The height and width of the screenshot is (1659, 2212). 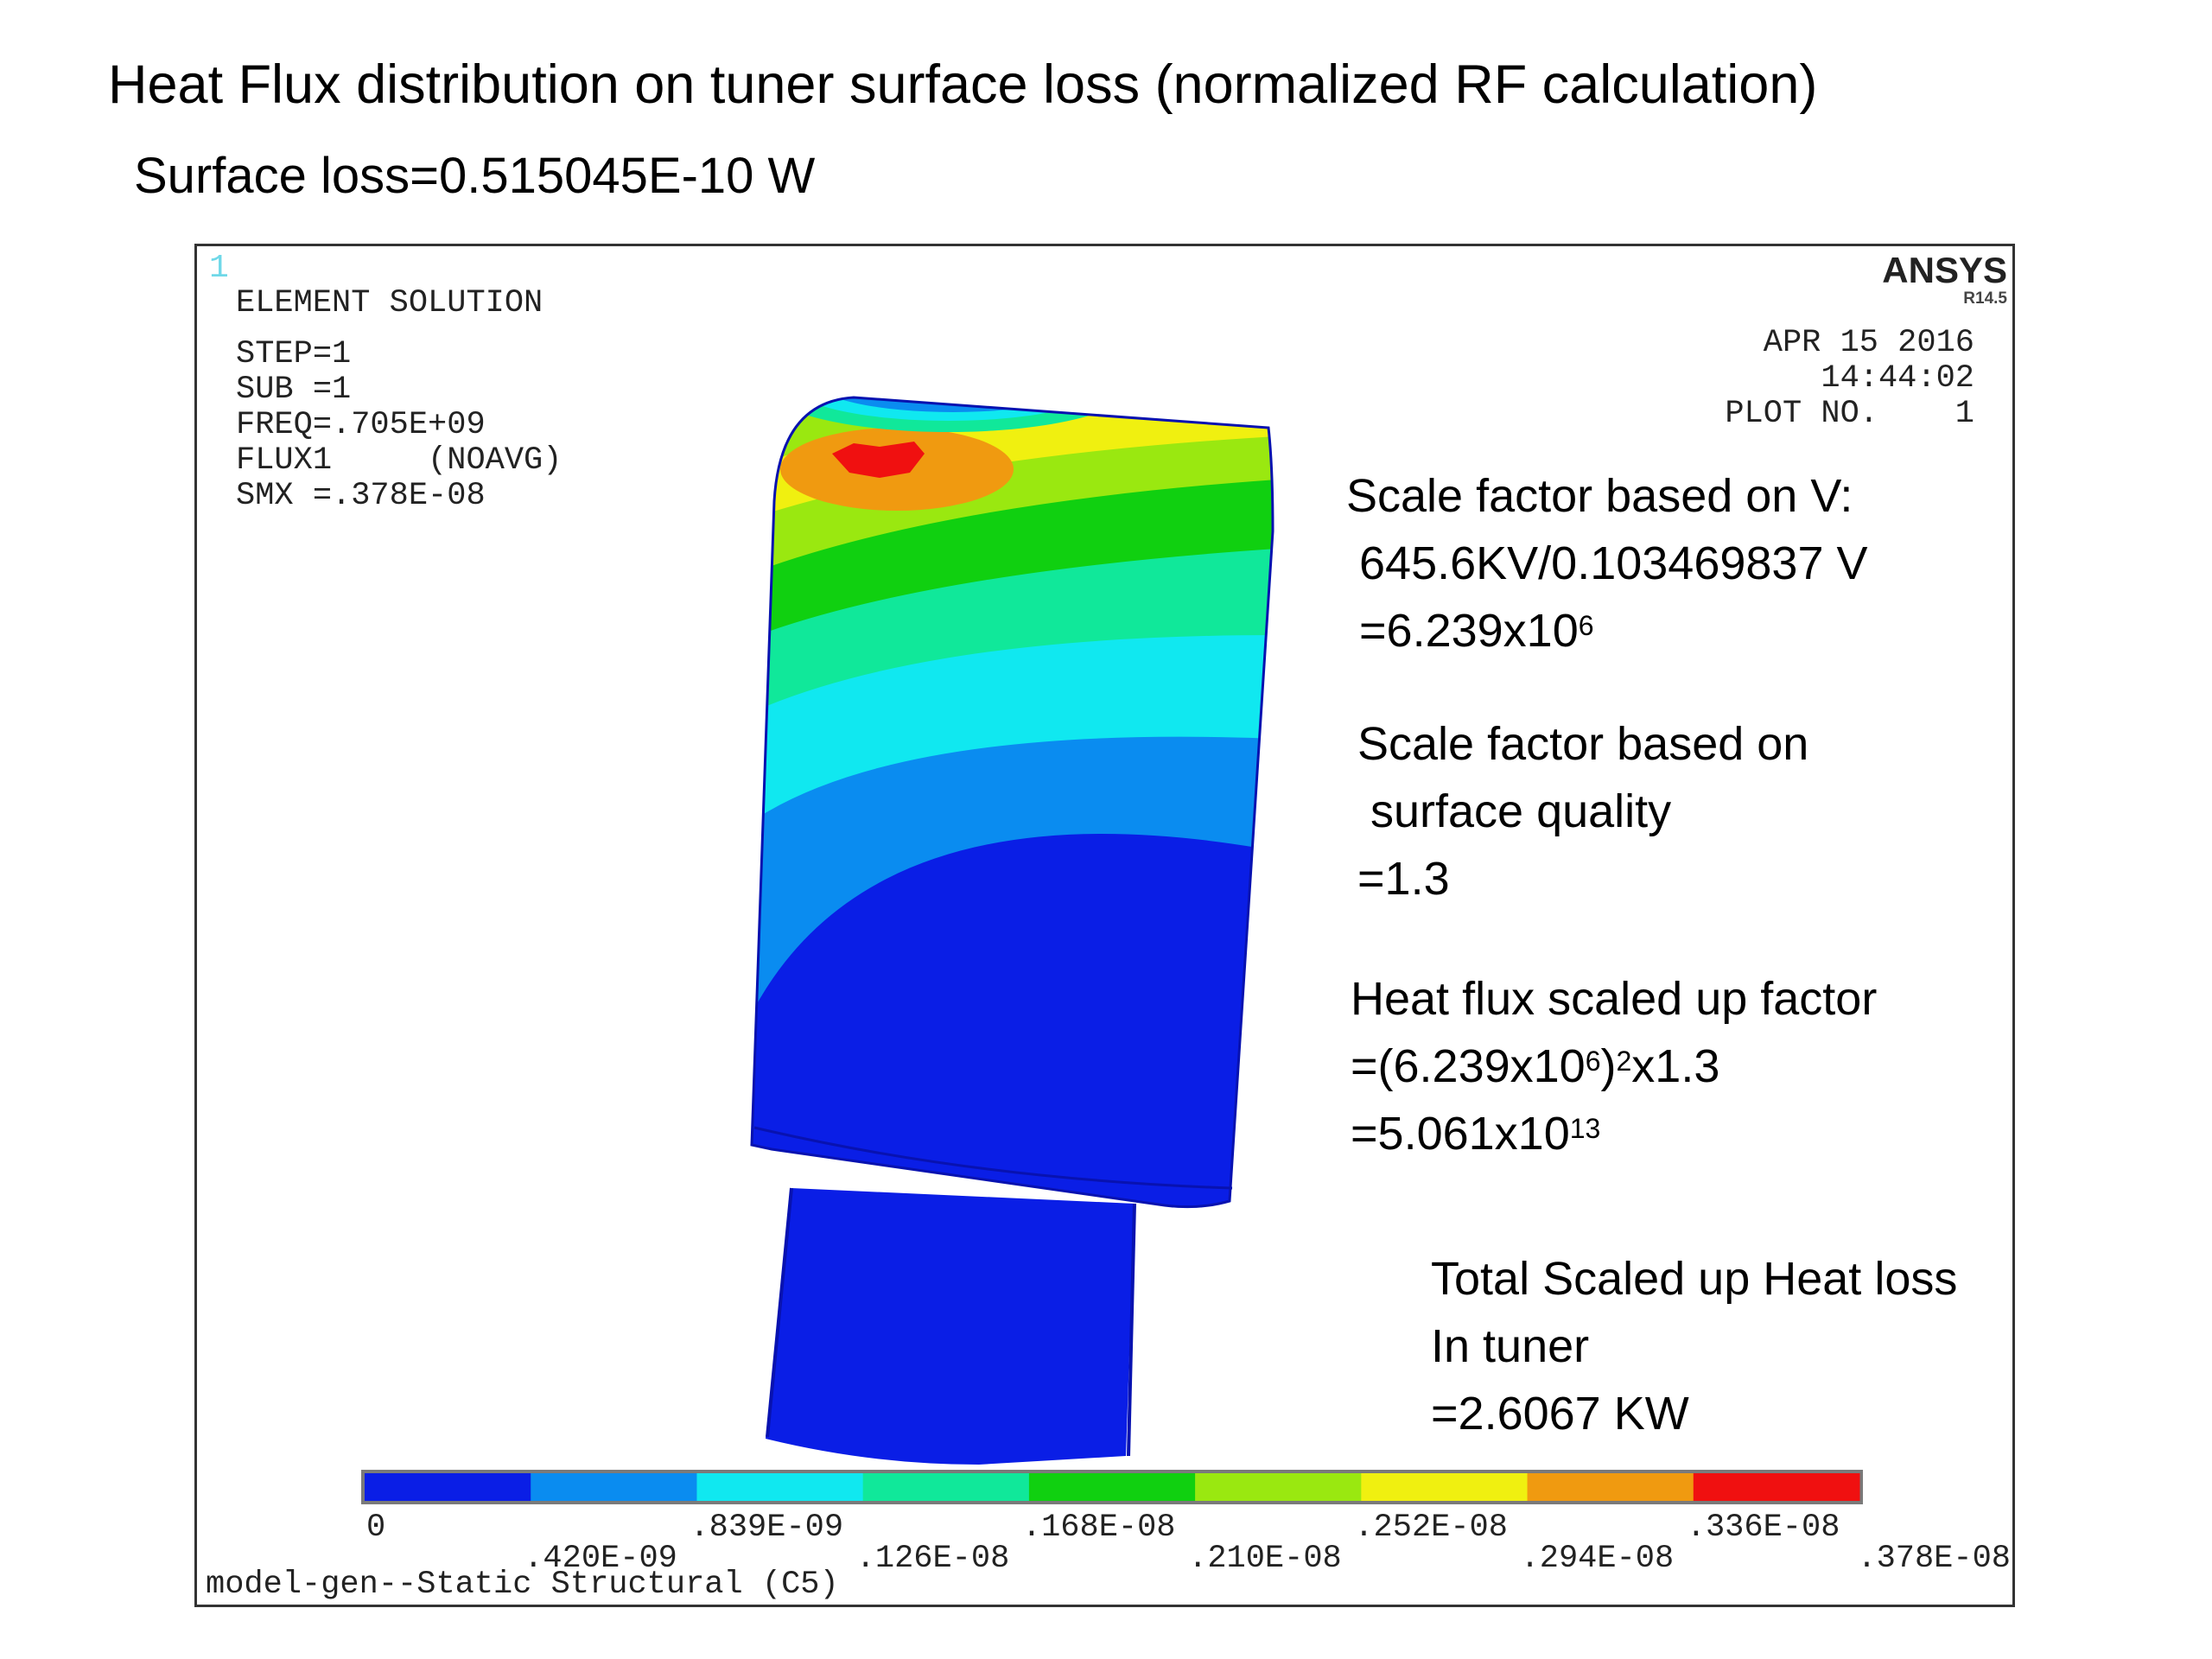 What do you see at coordinates (361, 425) in the screenshot?
I see `param-freq: FREQ=.705E+09` at bounding box center [361, 425].